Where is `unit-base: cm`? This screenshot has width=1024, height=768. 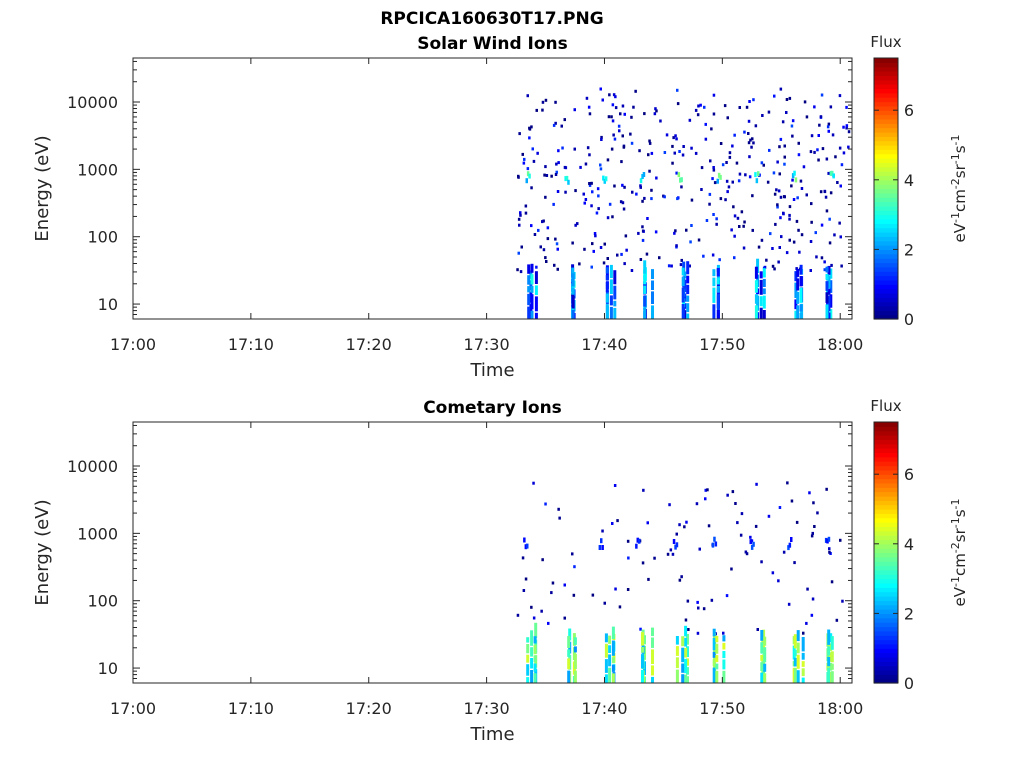 unit-base: cm is located at coordinates (960, 200).